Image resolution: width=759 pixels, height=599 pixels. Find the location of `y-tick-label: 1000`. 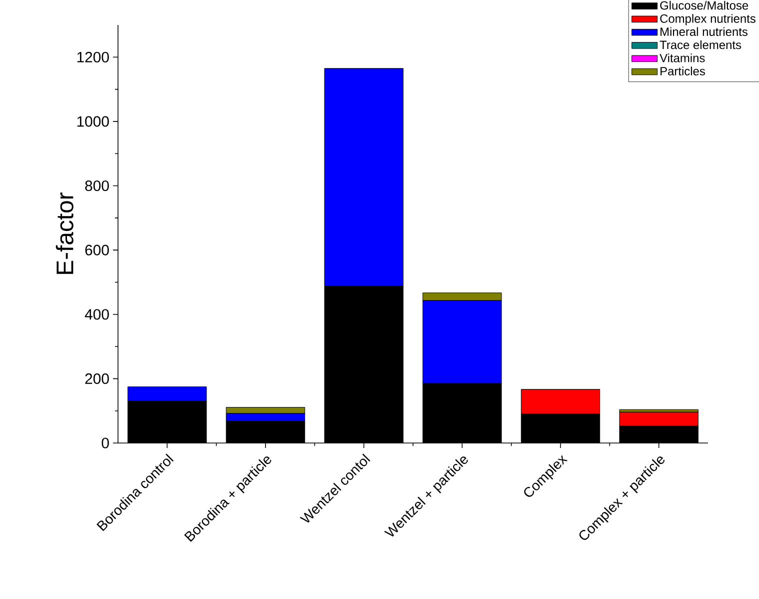

y-tick-label: 1000 is located at coordinates (93, 121).